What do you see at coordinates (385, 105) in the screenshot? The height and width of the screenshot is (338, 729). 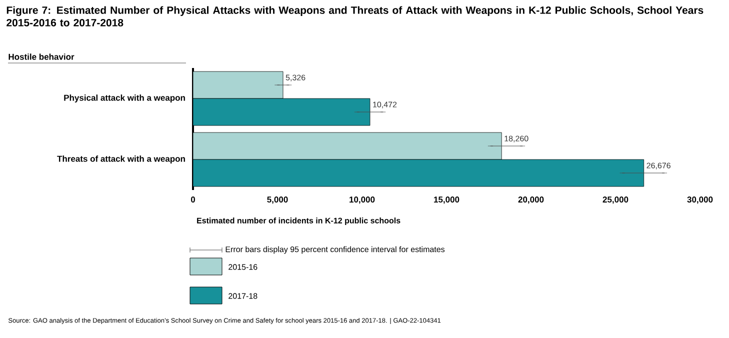 I see `data-label: 10,472` at bounding box center [385, 105].